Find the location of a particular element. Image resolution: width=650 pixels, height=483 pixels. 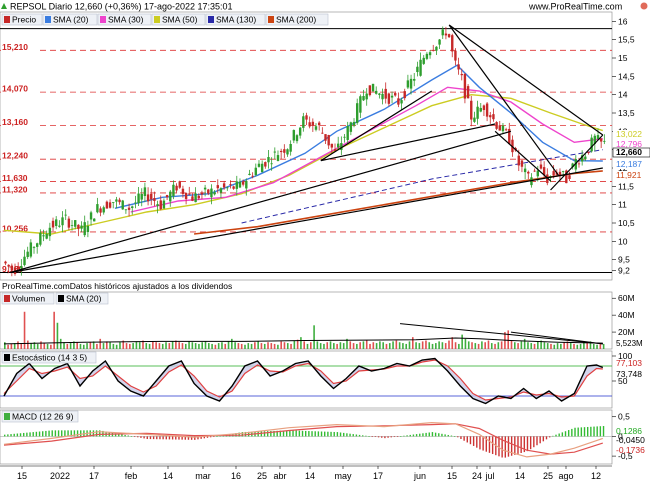

y-tick-label: -0,5 is located at coordinates (625, 456).